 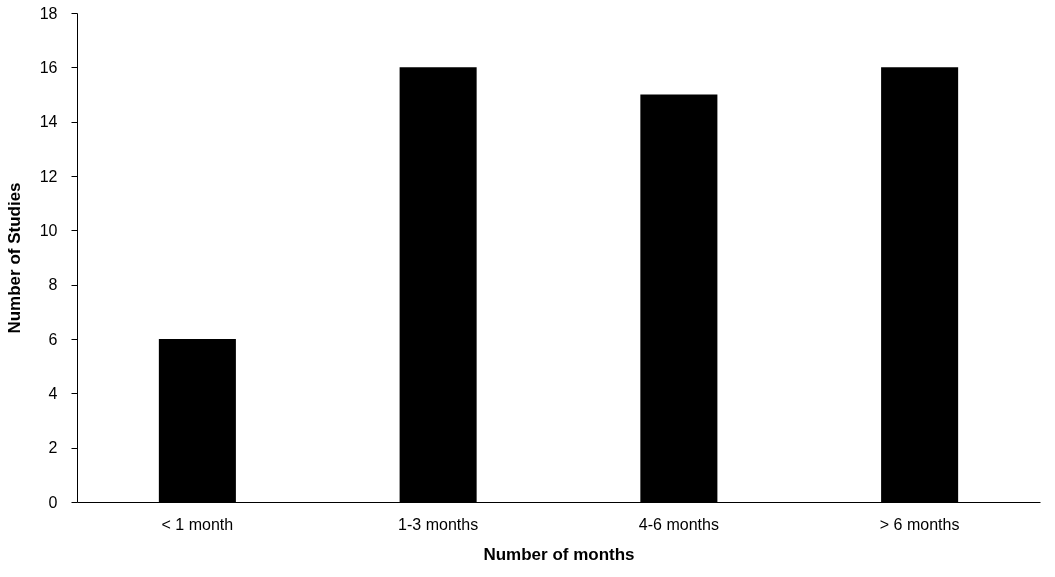 I want to click on y-axis-title: Number of Studies, so click(x=14, y=258).